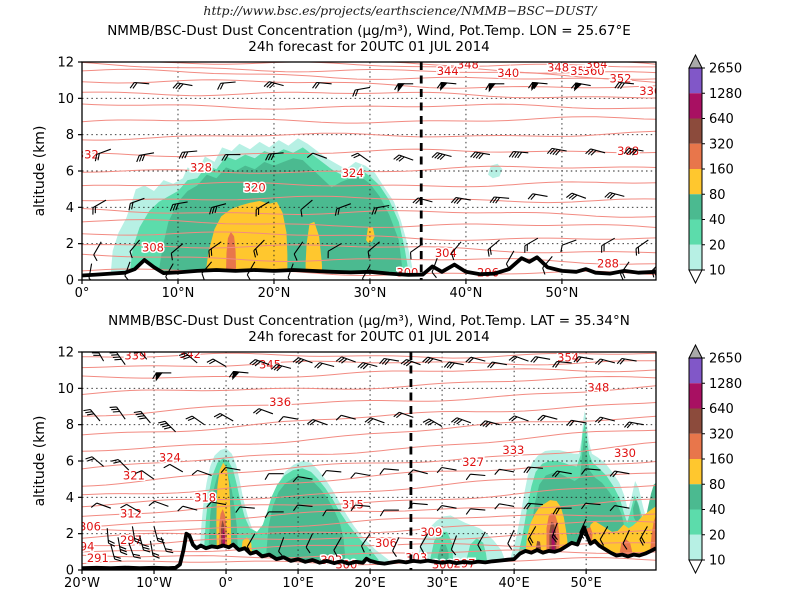 This screenshot has width=800, height=600. I want to click on isoline-label-348: 348, so click(598, 387).